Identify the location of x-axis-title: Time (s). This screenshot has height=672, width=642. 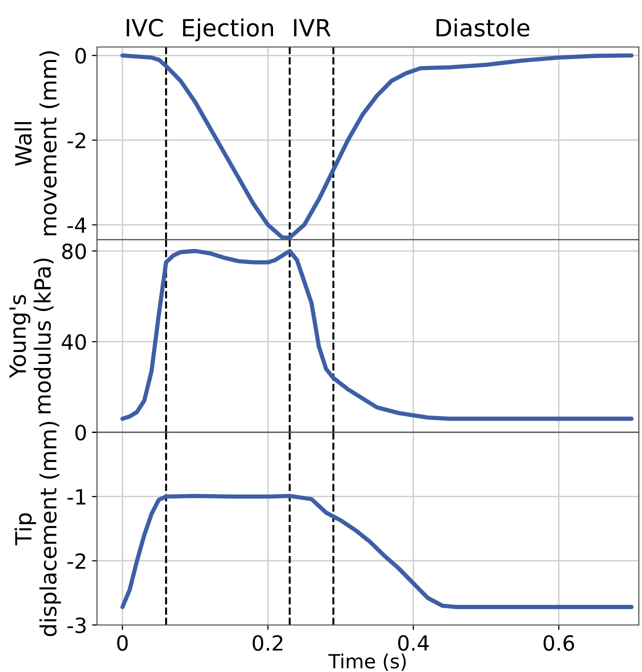
(367, 662).